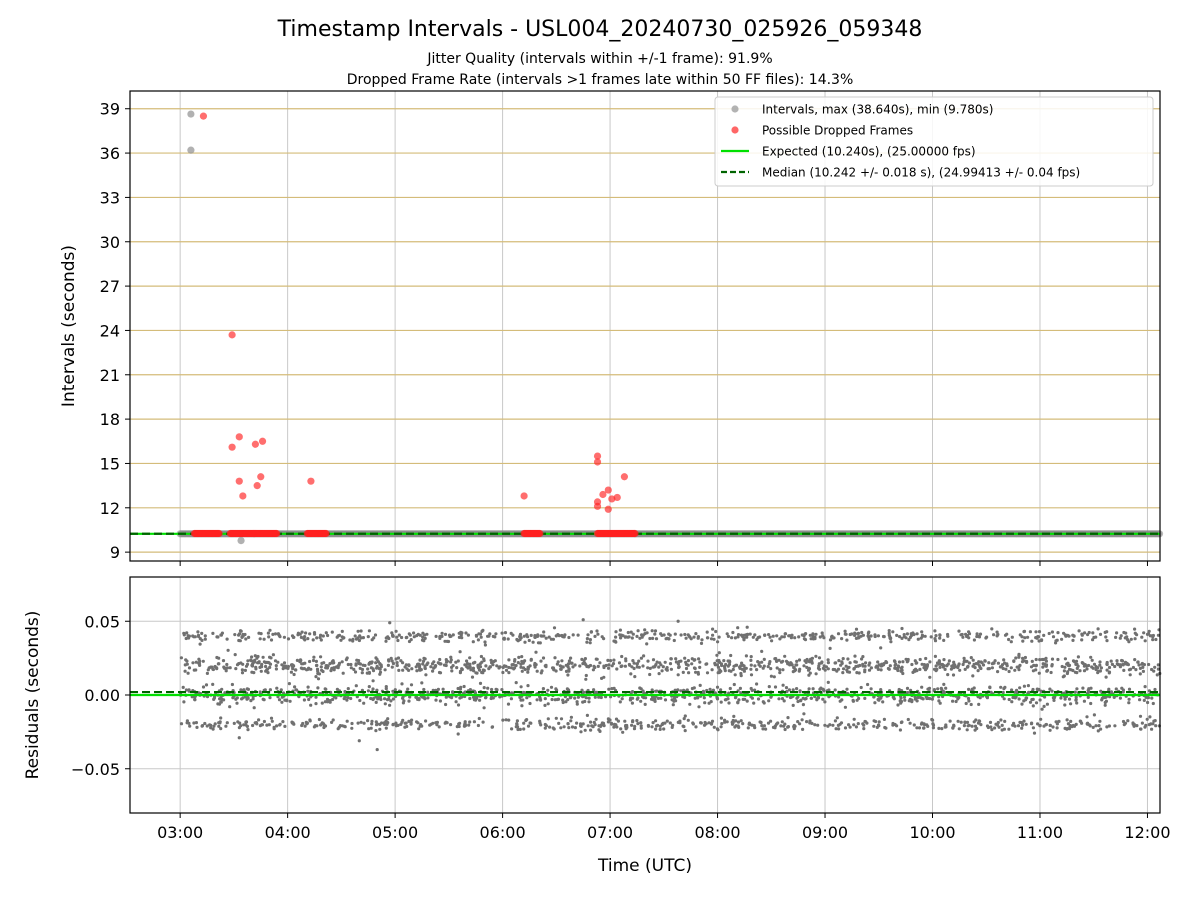 The width and height of the screenshot is (1200, 900). I want to click on residuals-x-tick-label: 05:00, so click(395, 832).